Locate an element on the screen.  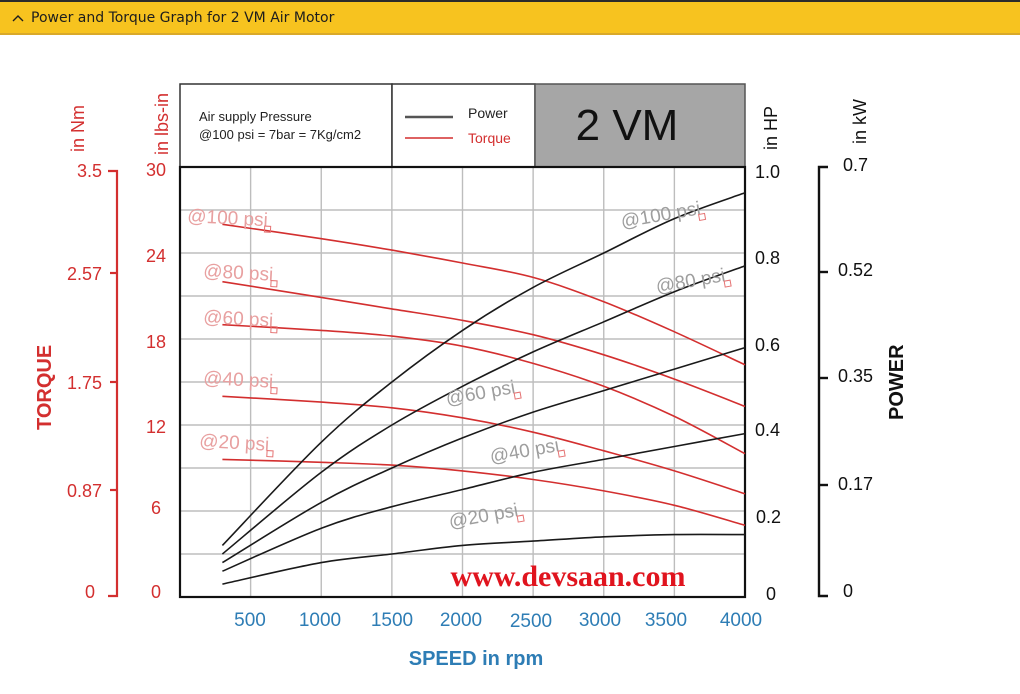
speed-tick: 3500 is located at coordinates (666, 620).